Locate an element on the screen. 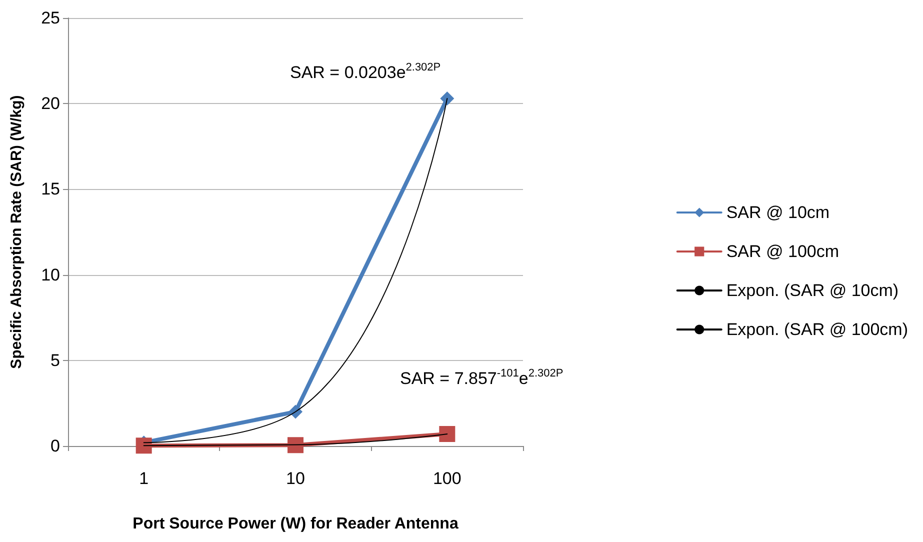  legend-label: Expon. (SAR @ 100cm) is located at coordinates (817, 329).